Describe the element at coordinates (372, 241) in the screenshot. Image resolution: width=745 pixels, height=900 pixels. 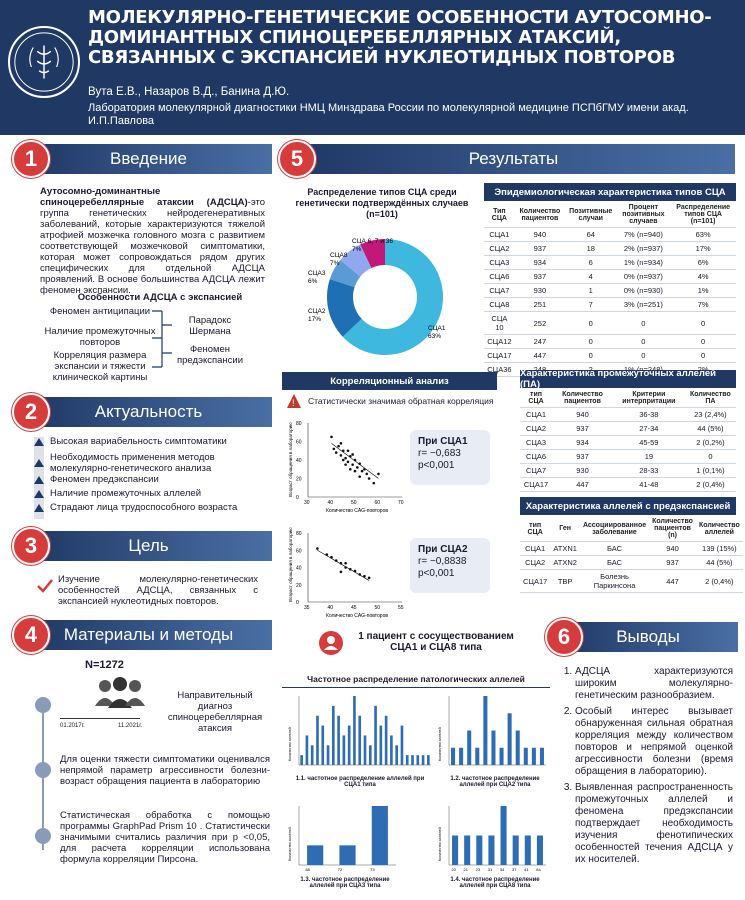
I see `pie-label: СЦА 6, 7 и 36` at that location.